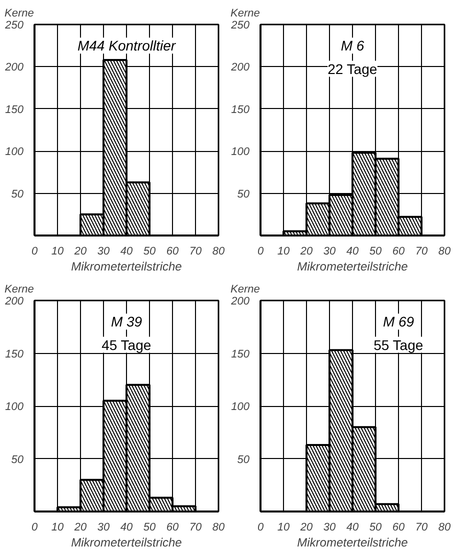  Describe the element at coordinates (127, 344) in the screenshot. I see `text: 45 Tage` at that location.